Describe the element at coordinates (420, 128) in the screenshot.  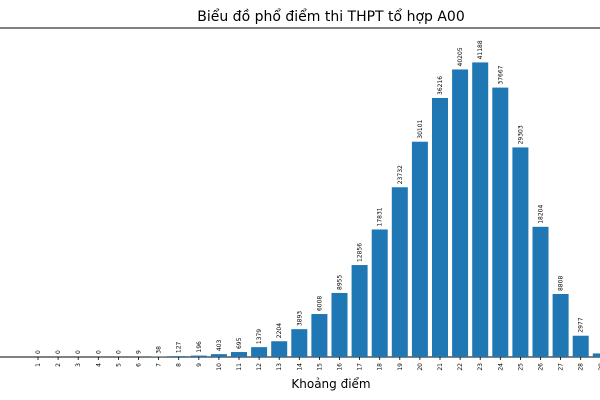
I see `data-label-20: 30101` at that location.